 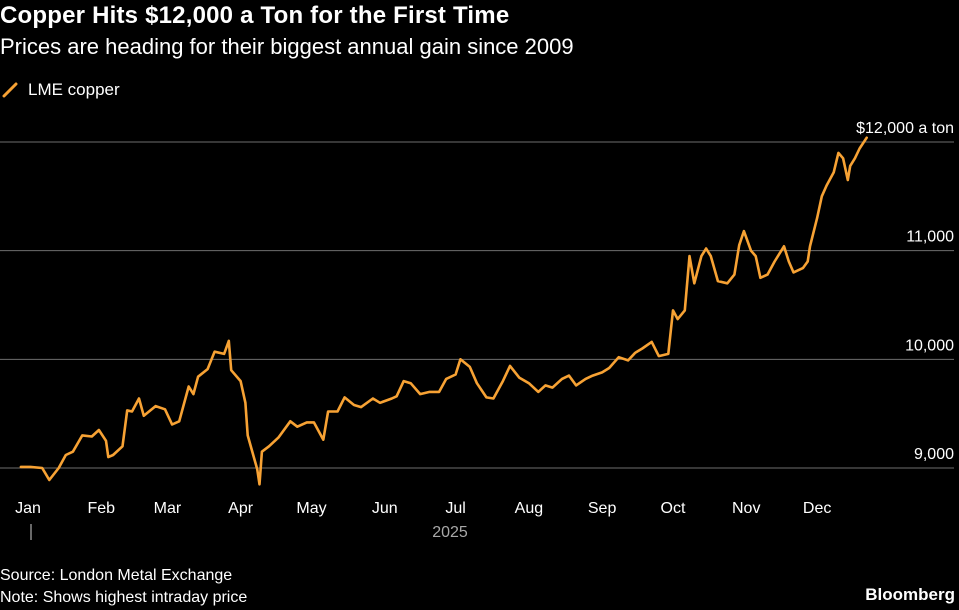 What do you see at coordinates (28, 508) in the screenshot?
I see `x-tick-label: Jan` at bounding box center [28, 508].